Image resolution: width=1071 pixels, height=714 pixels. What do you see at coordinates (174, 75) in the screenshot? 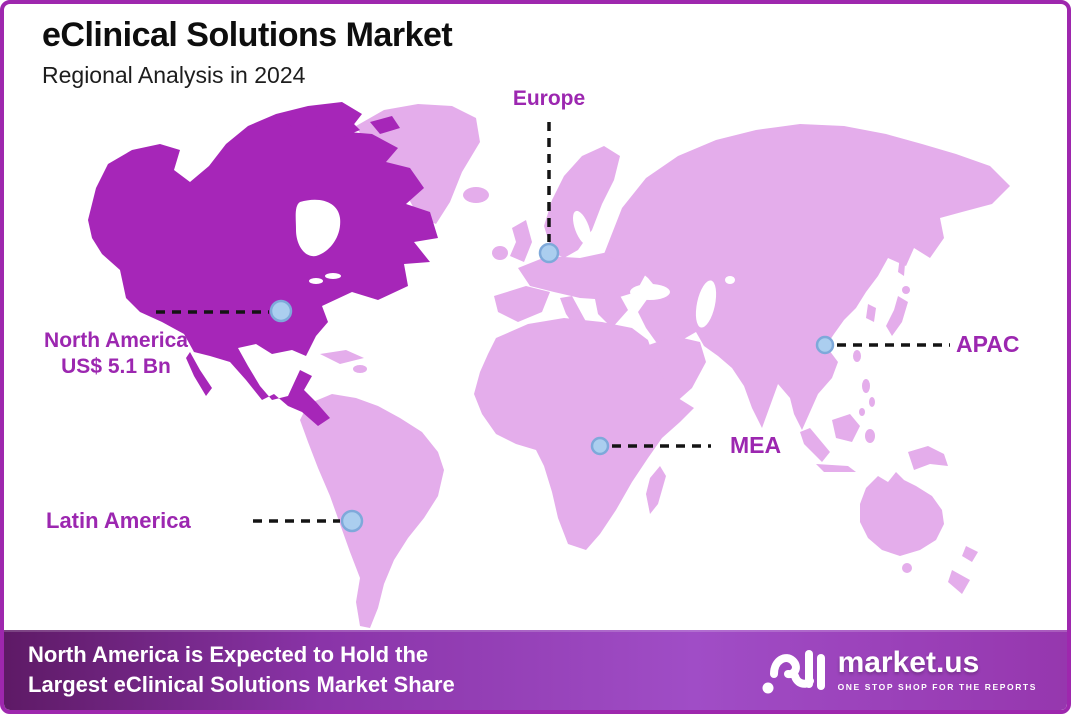
I see `page-subtitle: Regional Analysis in 2024` at bounding box center [174, 75].